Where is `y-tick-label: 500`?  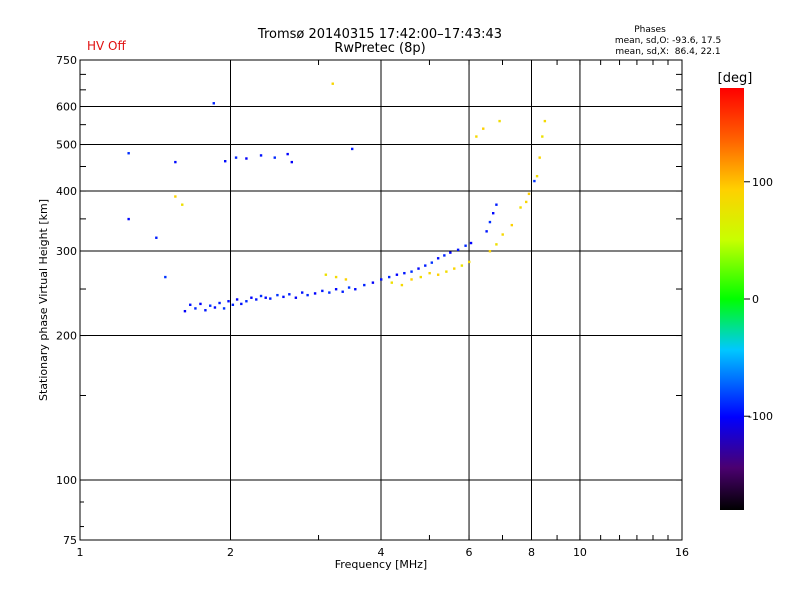
y-tick-label: 500 is located at coordinates (66, 145).